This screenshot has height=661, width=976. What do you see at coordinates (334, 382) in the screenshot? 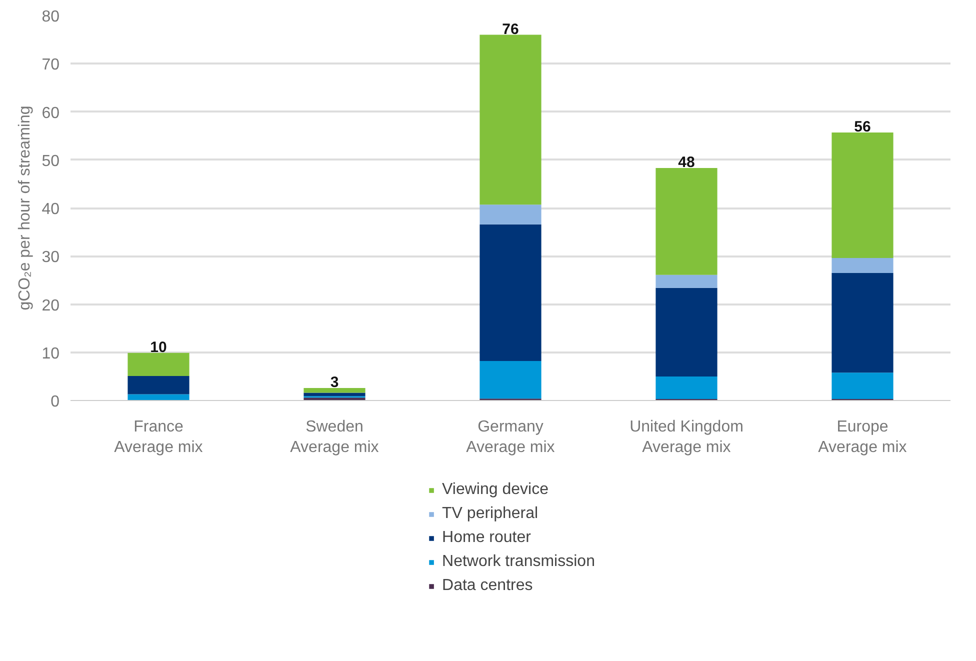
I see `total-label: 3` at bounding box center [334, 382].